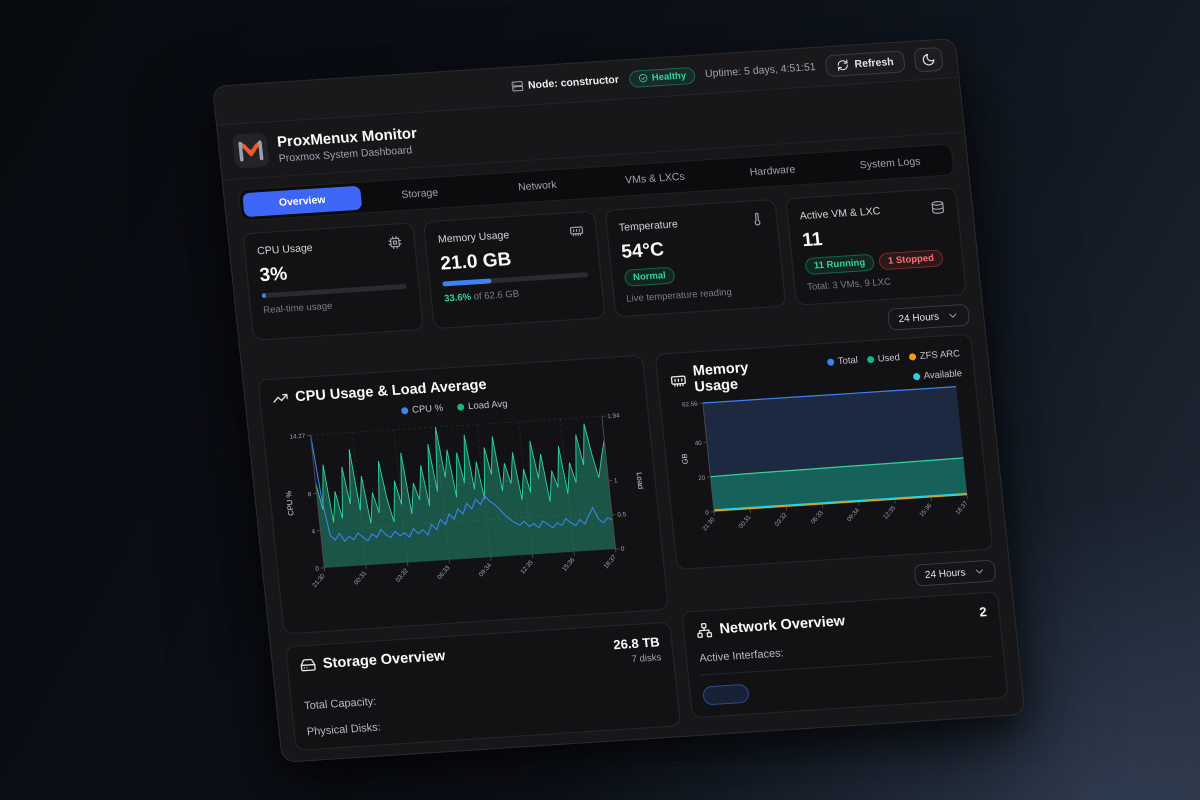 This screenshot has height=800, width=1200. What do you see at coordinates (945, 573) in the screenshot?
I see `network-time-range-value: 24 Hours` at bounding box center [945, 573].